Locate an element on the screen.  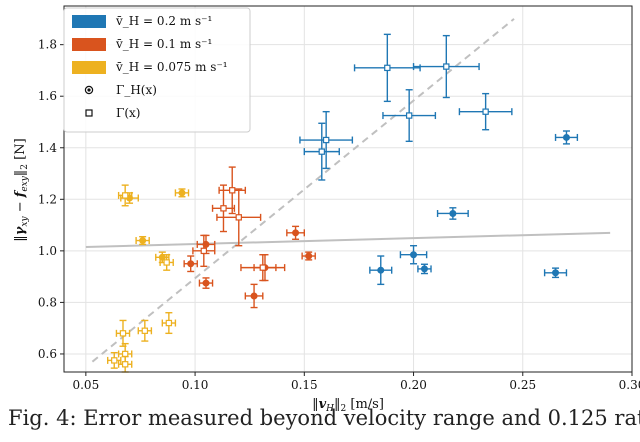
fit-line is located at coordinates (348, 239).